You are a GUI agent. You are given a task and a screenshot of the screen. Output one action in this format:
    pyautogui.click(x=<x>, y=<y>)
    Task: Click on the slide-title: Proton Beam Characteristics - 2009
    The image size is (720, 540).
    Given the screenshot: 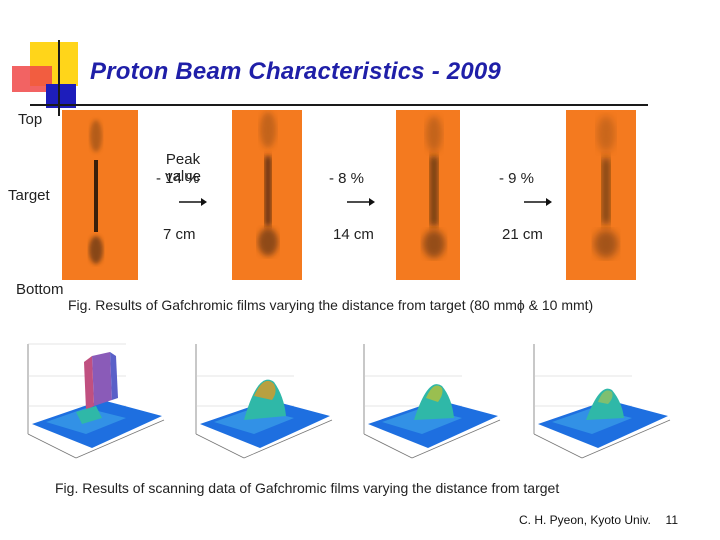 What is the action you would take?
    pyautogui.click(x=295, y=71)
    